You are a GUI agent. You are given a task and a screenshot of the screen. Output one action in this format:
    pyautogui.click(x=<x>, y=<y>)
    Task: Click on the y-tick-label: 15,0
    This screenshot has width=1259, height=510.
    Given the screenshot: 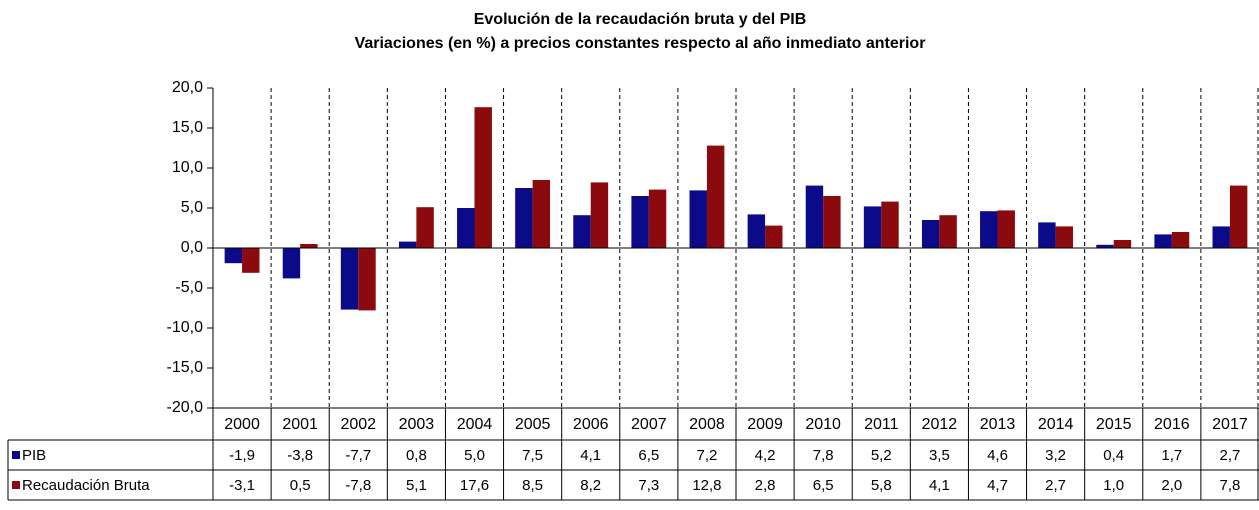 What is the action you would take?
    pyautogui.click(x=187, y=127)
    